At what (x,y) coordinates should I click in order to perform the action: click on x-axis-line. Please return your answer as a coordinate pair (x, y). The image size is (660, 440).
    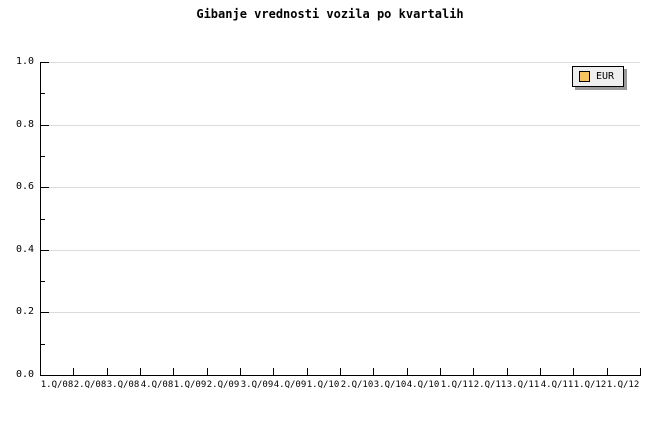
    Looking at the image, I should click on (340, 375).